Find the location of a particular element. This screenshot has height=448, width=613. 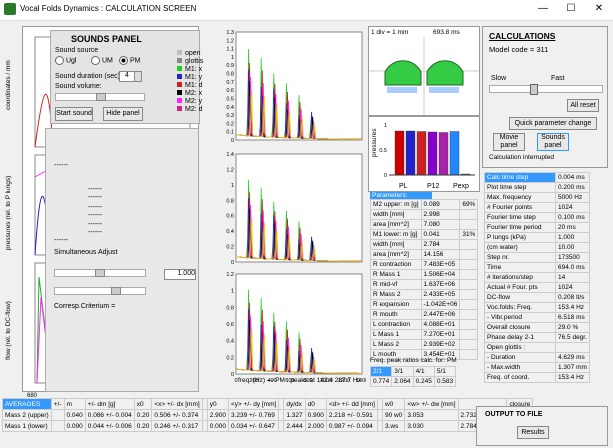

sound-duration-input: 4 is located at coordinates (127, 76).